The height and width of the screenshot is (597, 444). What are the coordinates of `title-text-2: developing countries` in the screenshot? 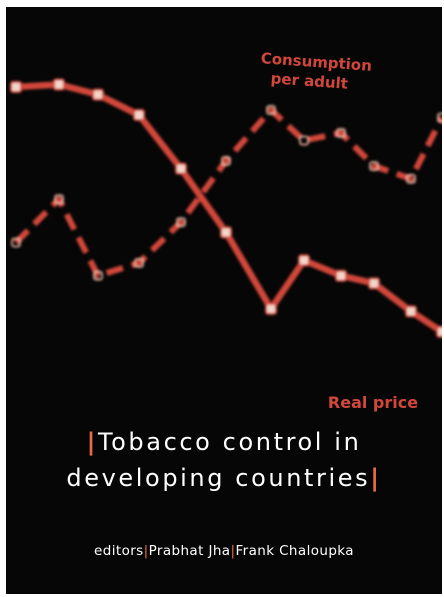 It's located at (218, 478).